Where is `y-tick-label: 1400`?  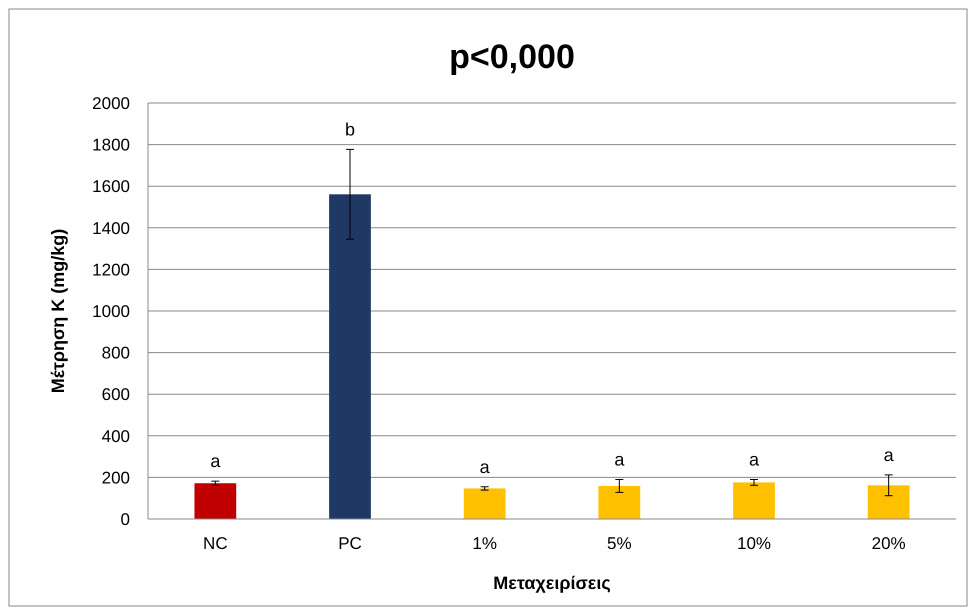 y-tick-label: 1400 is located at coordinates (111, 228).